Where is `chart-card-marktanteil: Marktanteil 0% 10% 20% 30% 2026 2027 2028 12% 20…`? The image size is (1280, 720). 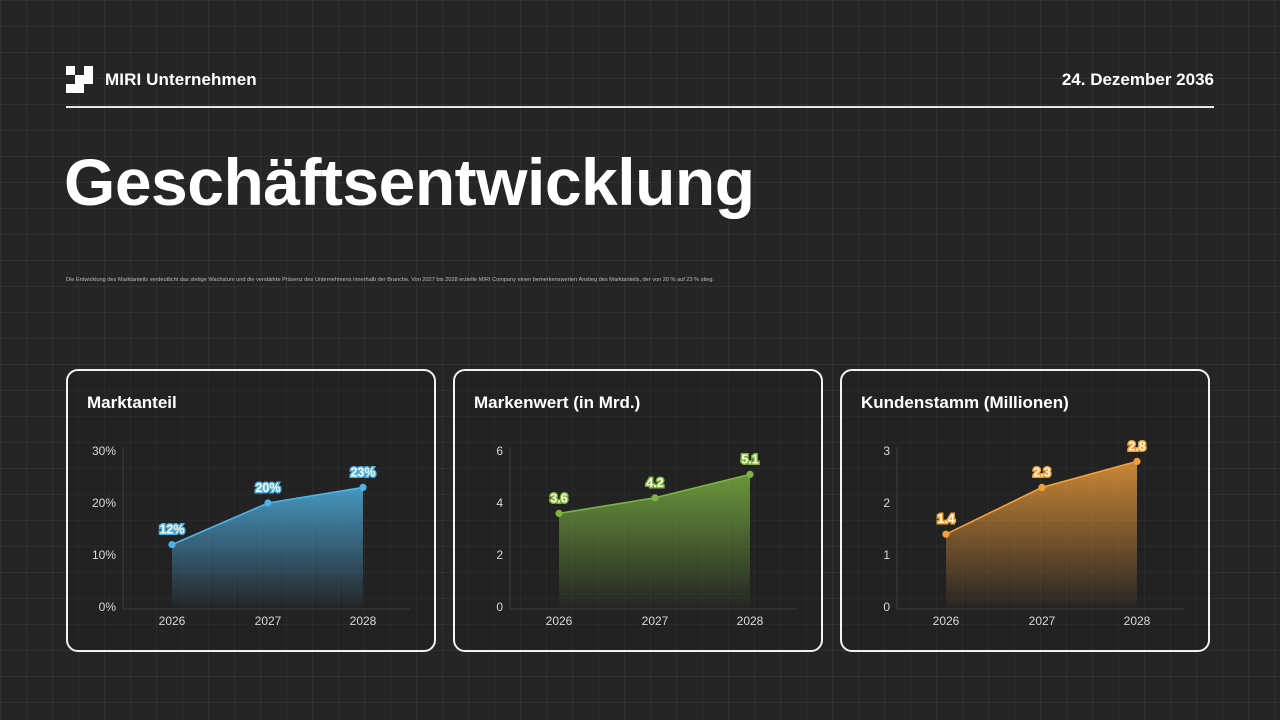
chart-card-marktanteil: Marktanteil 0% 10% 20% 30% 2026 2027 2028 12% 20… is located at coordinates (251, 510).